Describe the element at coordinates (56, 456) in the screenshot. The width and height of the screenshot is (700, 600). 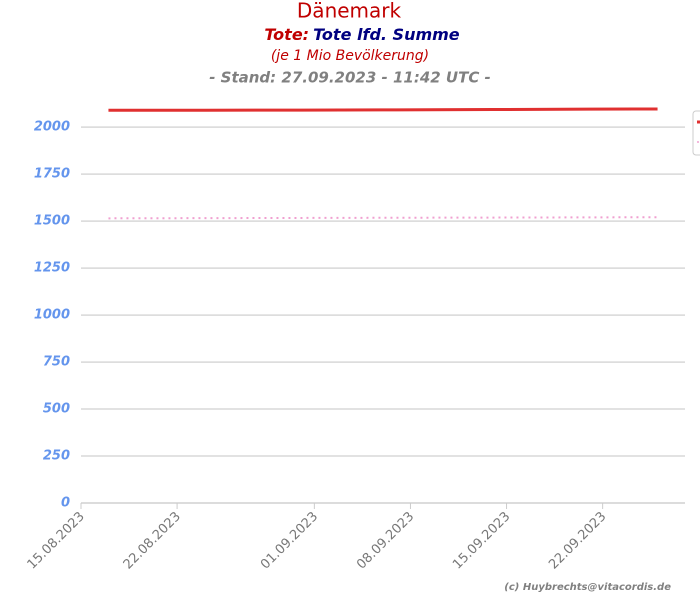
I see `y-tick-label: 250` at that location.